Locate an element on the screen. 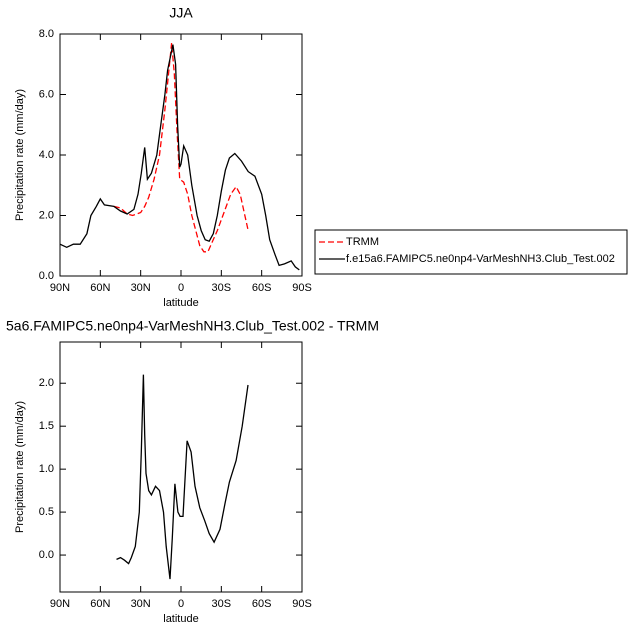 The height and width of the screenshot is (637, 637). y-tick-label: 1.5 is located at coordinates (46, 426).